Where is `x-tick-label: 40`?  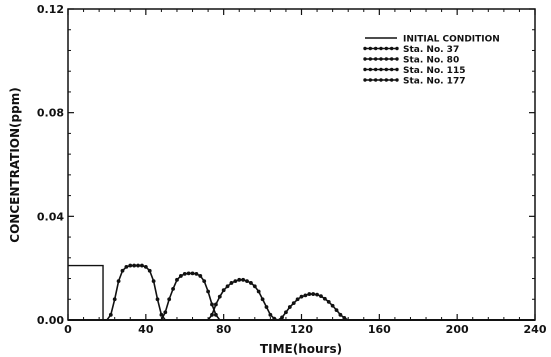 x-tick-label: 40 is located at coordinates (146, 329).